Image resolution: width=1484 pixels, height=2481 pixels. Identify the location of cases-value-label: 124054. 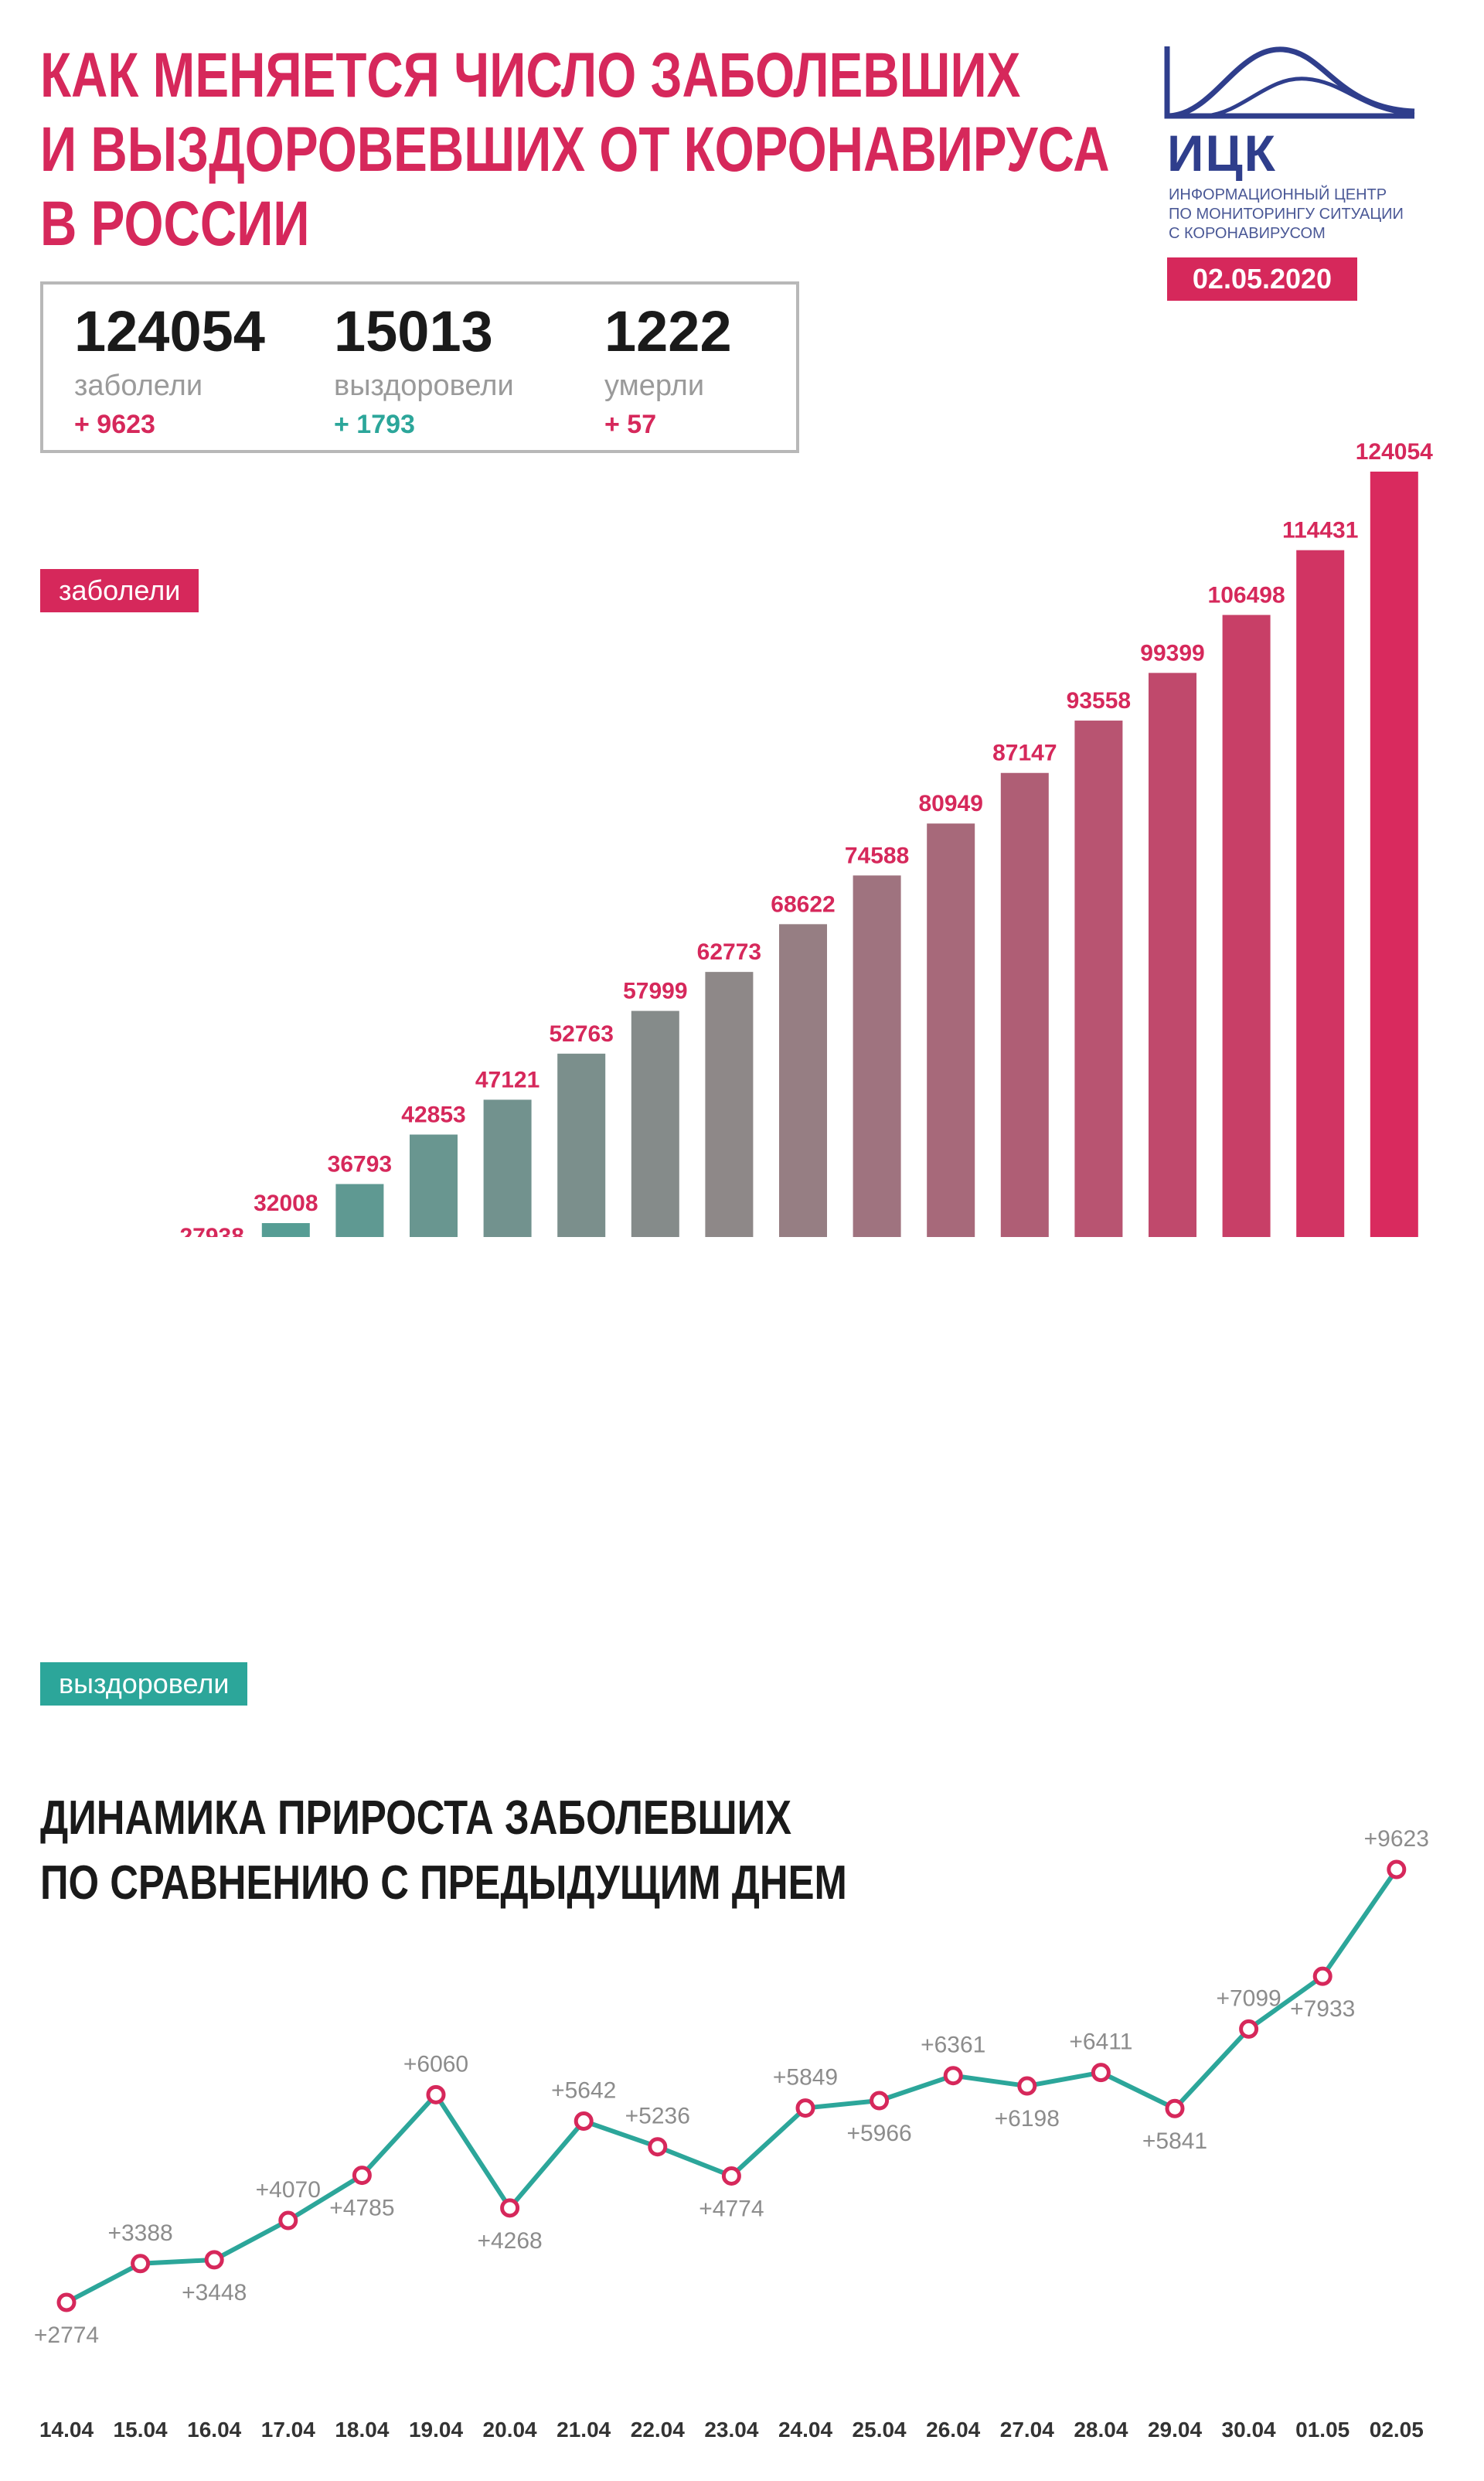
(1394, 452).